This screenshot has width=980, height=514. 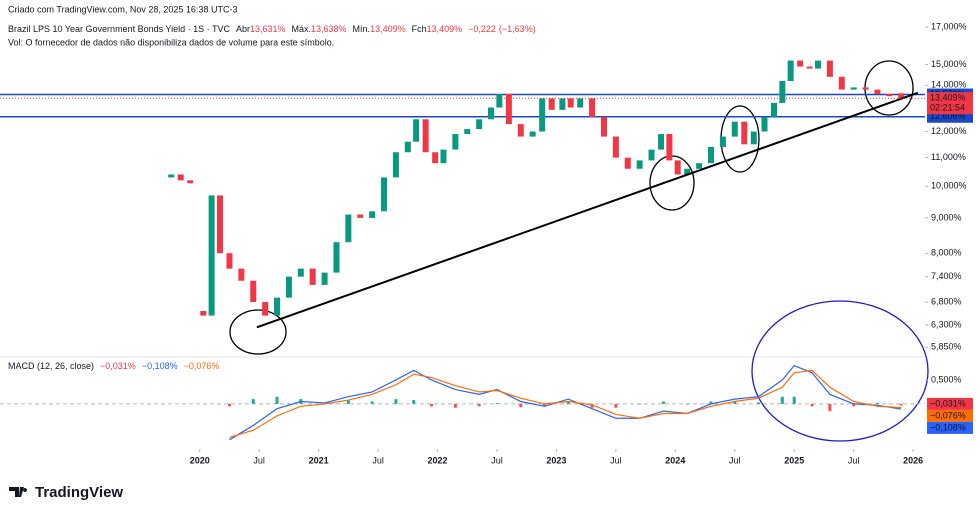 I want to click on y-tick-label: 14,000%, so click(x=949, y=85).